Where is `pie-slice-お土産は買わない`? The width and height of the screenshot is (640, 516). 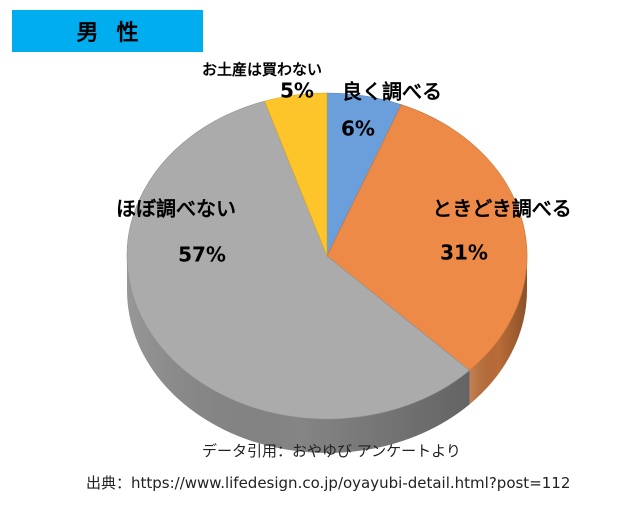 pie-slice-お土産は買わない is located at coordinates (296, 174).